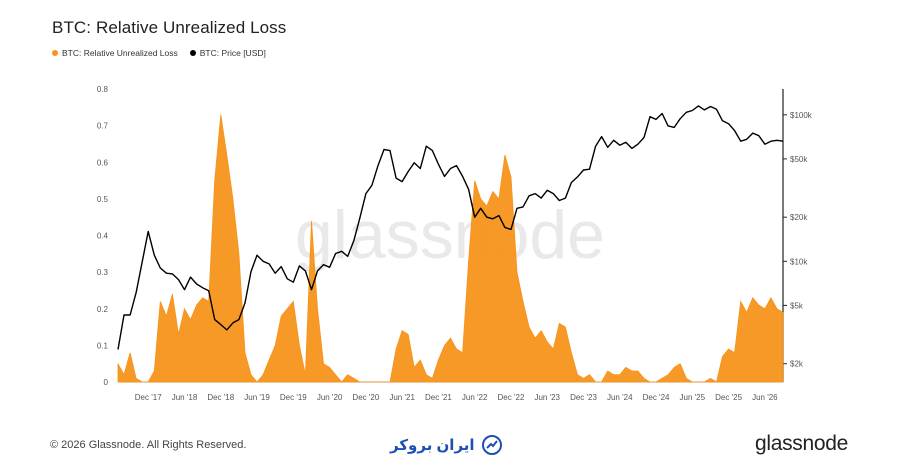 Image resolution: width=900 pixels, height=471 pixels. What do you see at coordinates (693, 397) in the screenshot?
I see `x-tick-label: Jun '25` at bounding box center [693, 397].